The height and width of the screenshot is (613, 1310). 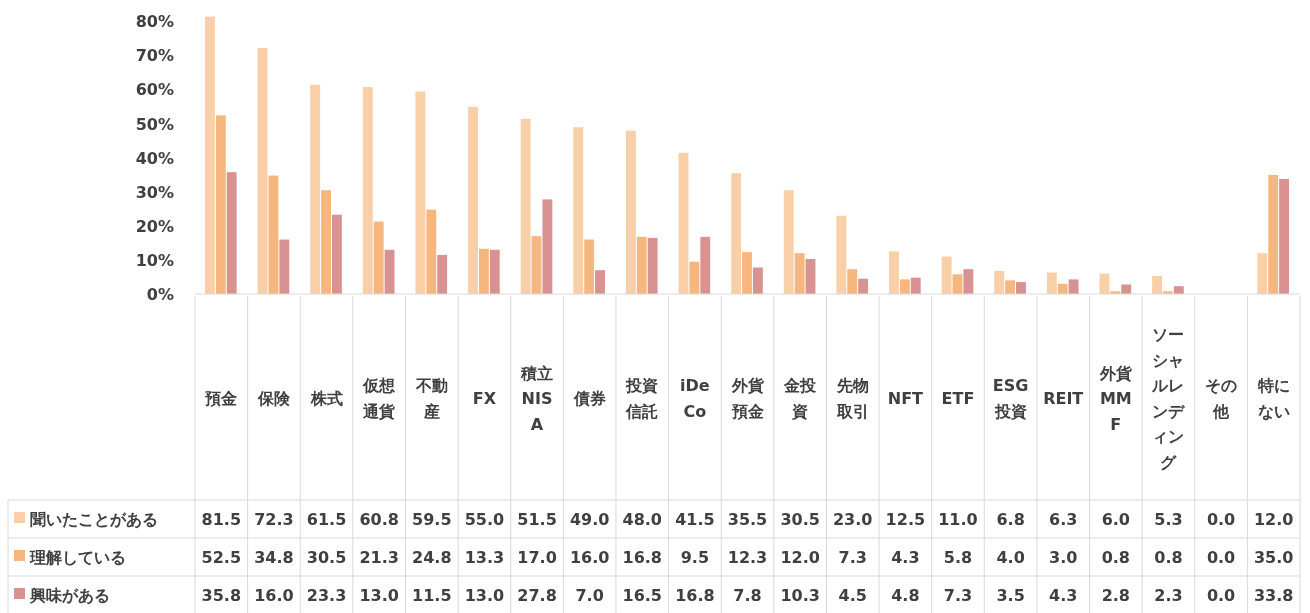 I want to click on data-label: 33.8, so click(x=1273, y=595).